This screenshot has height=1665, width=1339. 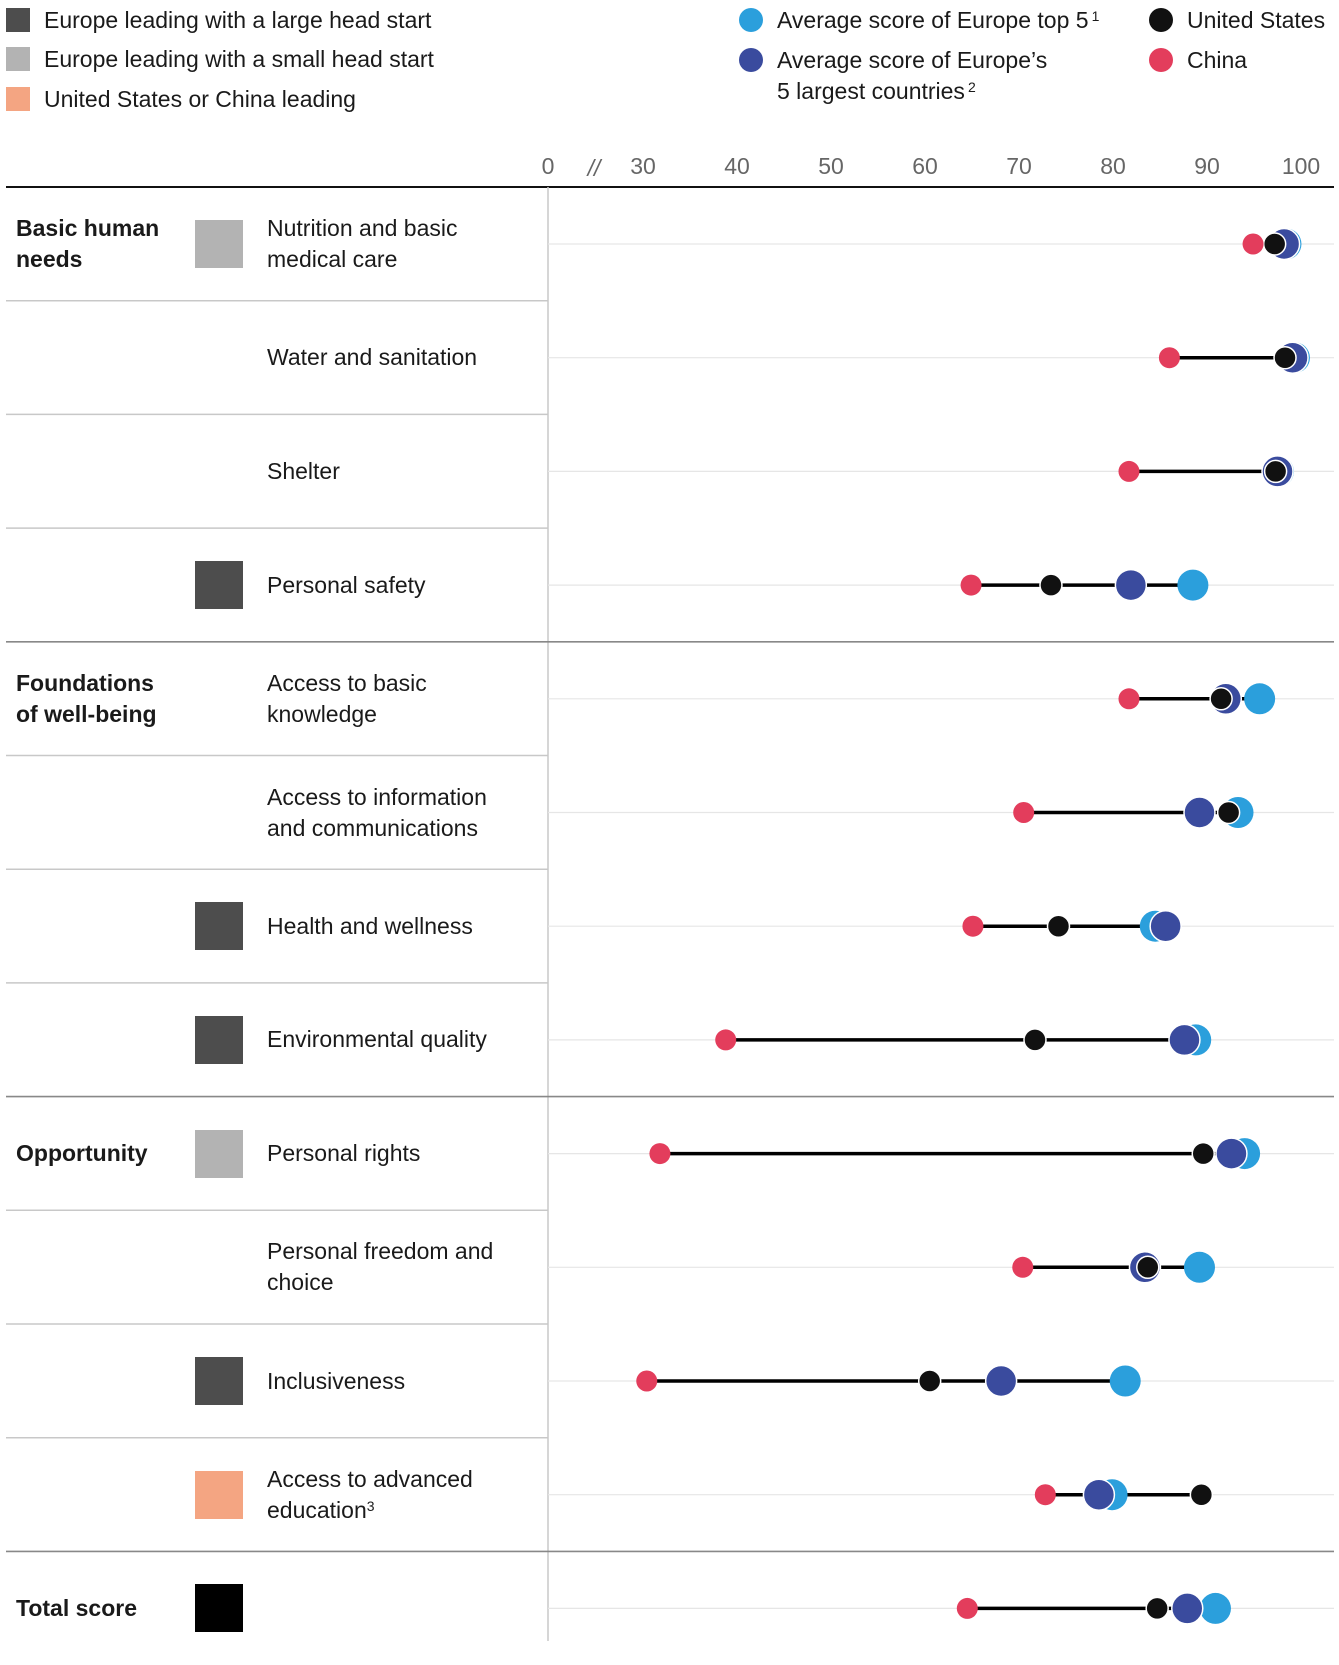 I want to click on subcategory-label: Access to basic knowledge, so click(x=407, y=699).